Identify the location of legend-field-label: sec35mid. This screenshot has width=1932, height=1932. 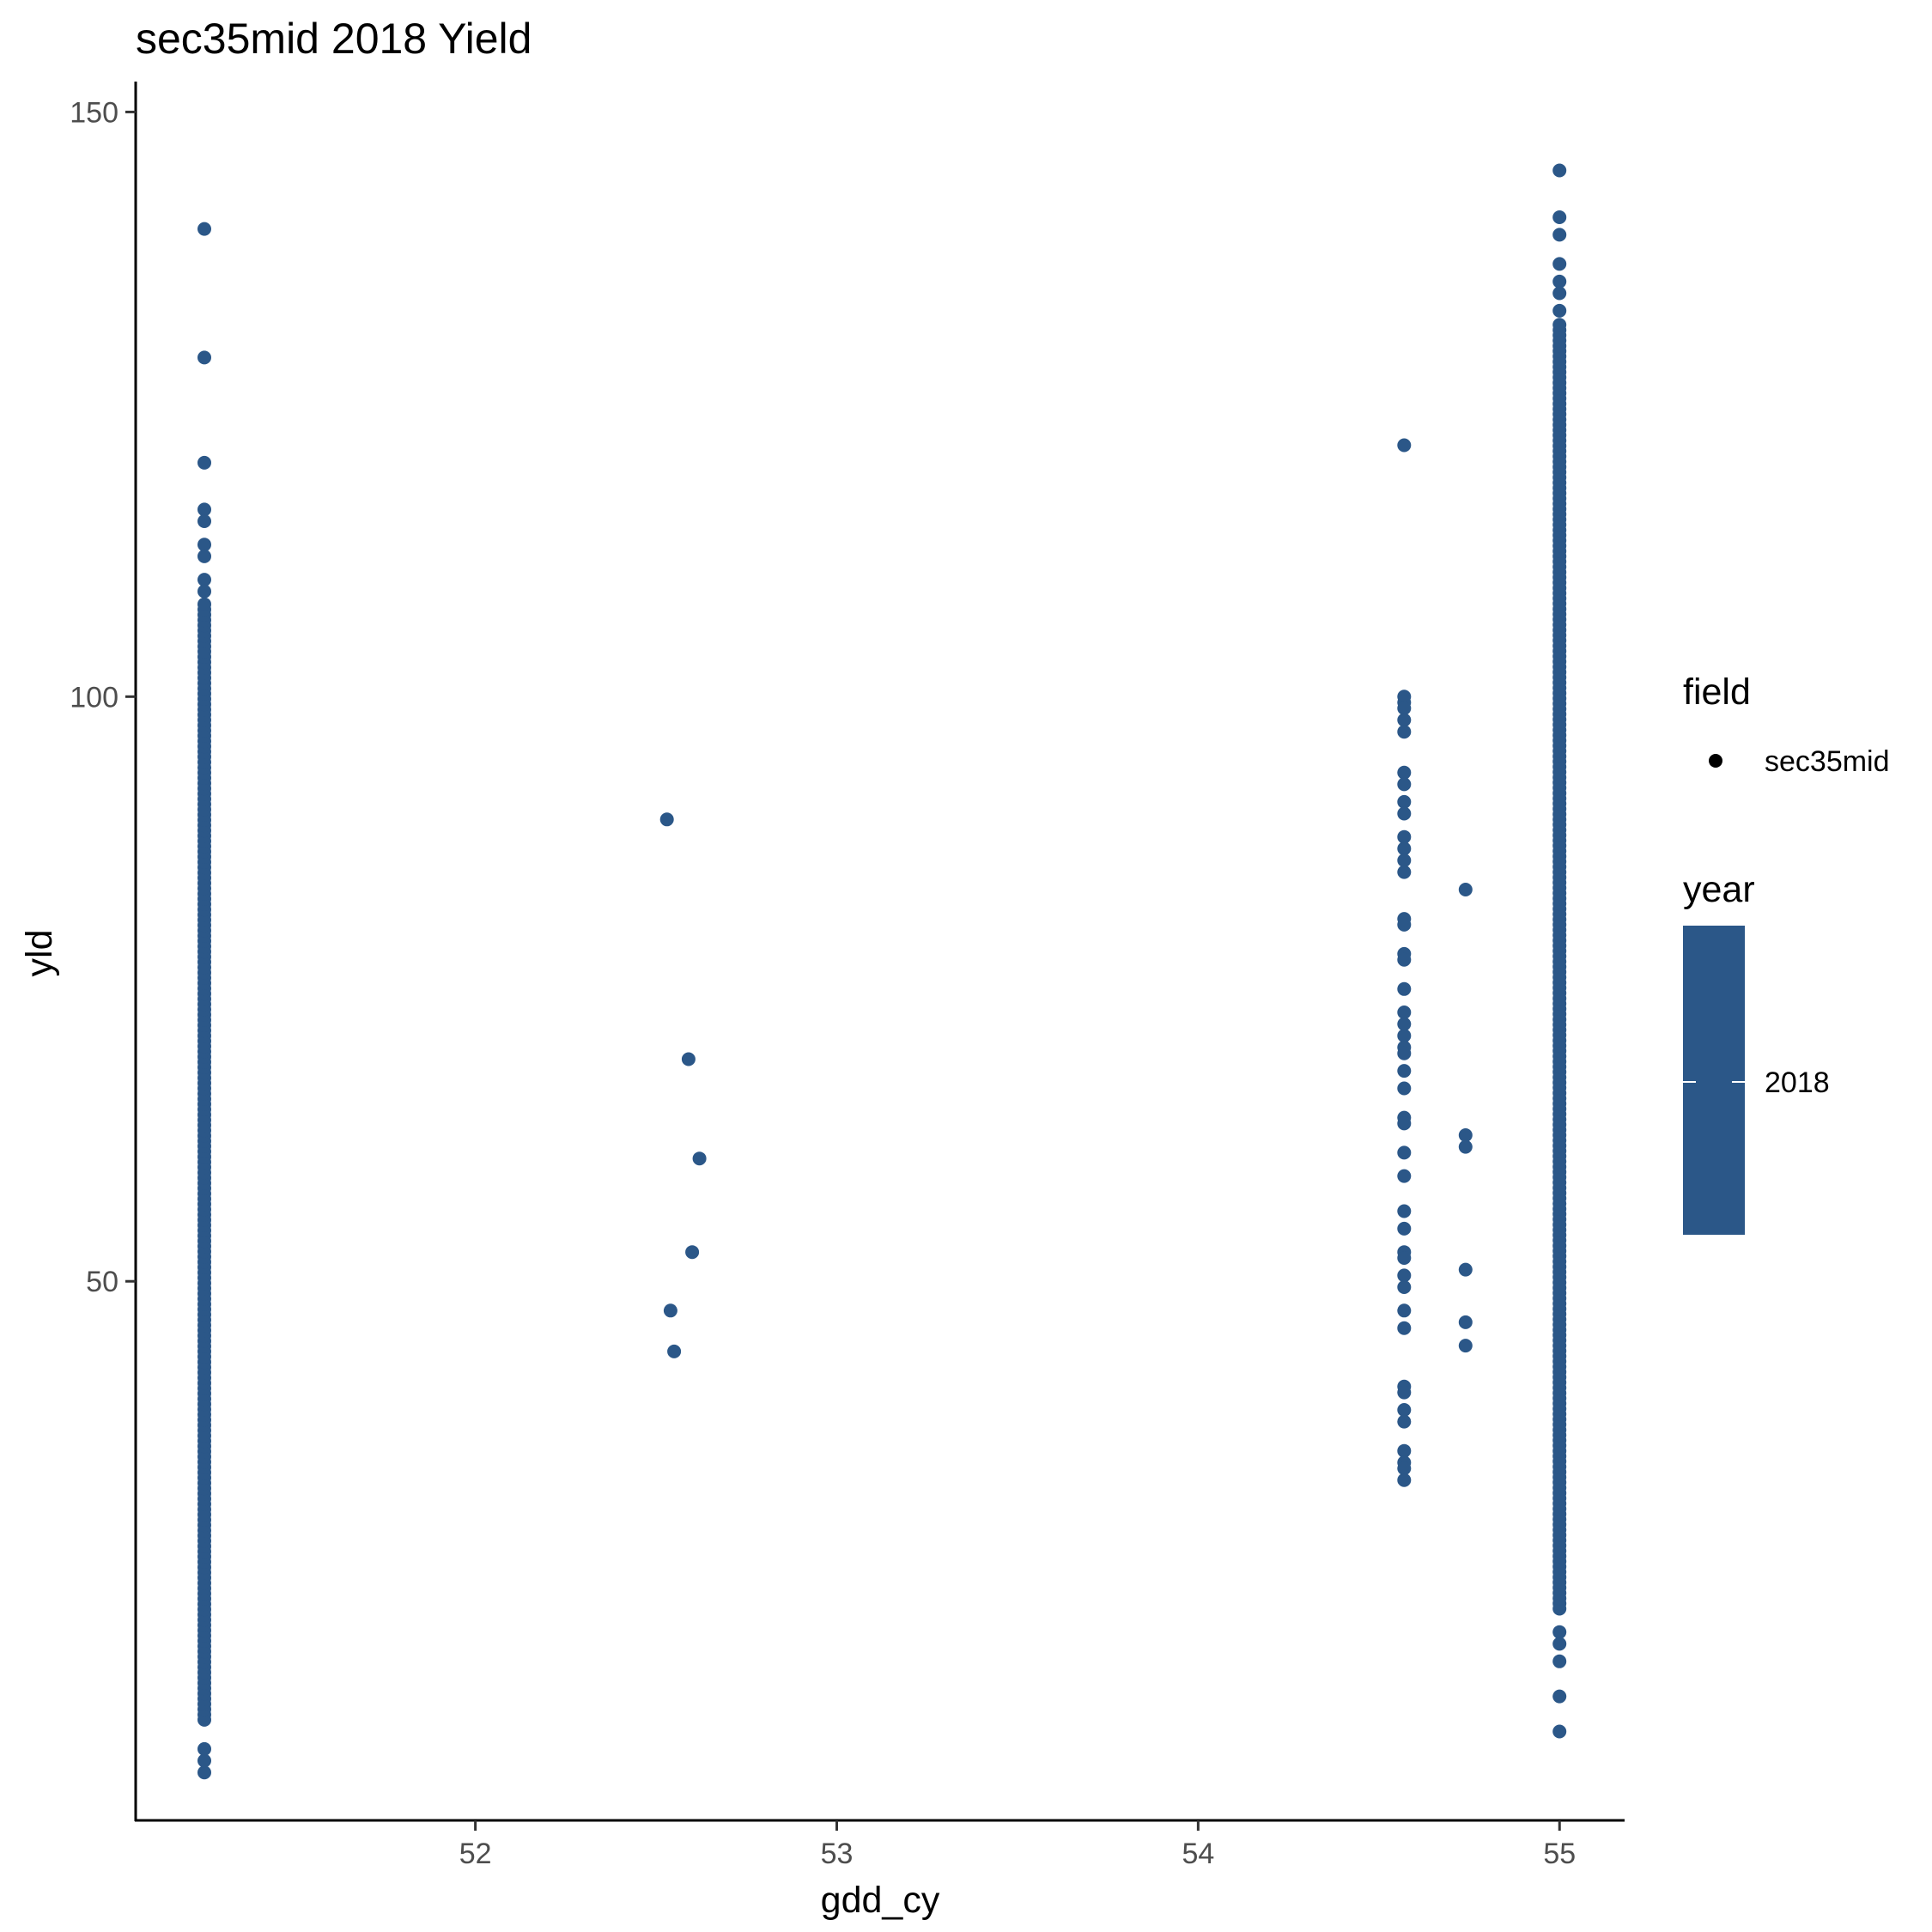
(1828, 761).